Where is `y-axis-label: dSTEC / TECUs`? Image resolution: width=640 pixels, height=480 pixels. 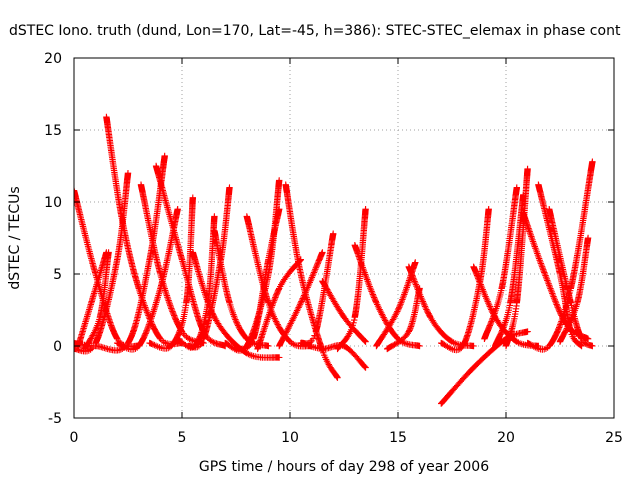
y-axis-label: dSTEC / TECUs is located at coordinates (15, 237).